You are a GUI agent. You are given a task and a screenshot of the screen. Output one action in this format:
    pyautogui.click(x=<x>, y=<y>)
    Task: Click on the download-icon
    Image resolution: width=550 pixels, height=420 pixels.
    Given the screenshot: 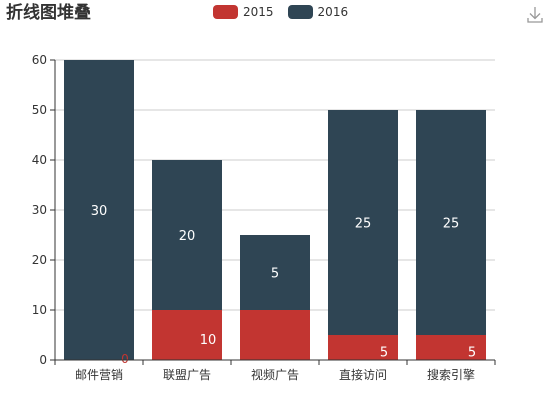 What is the action you would take?
    pyautogui.click(x=535, y=15)
    